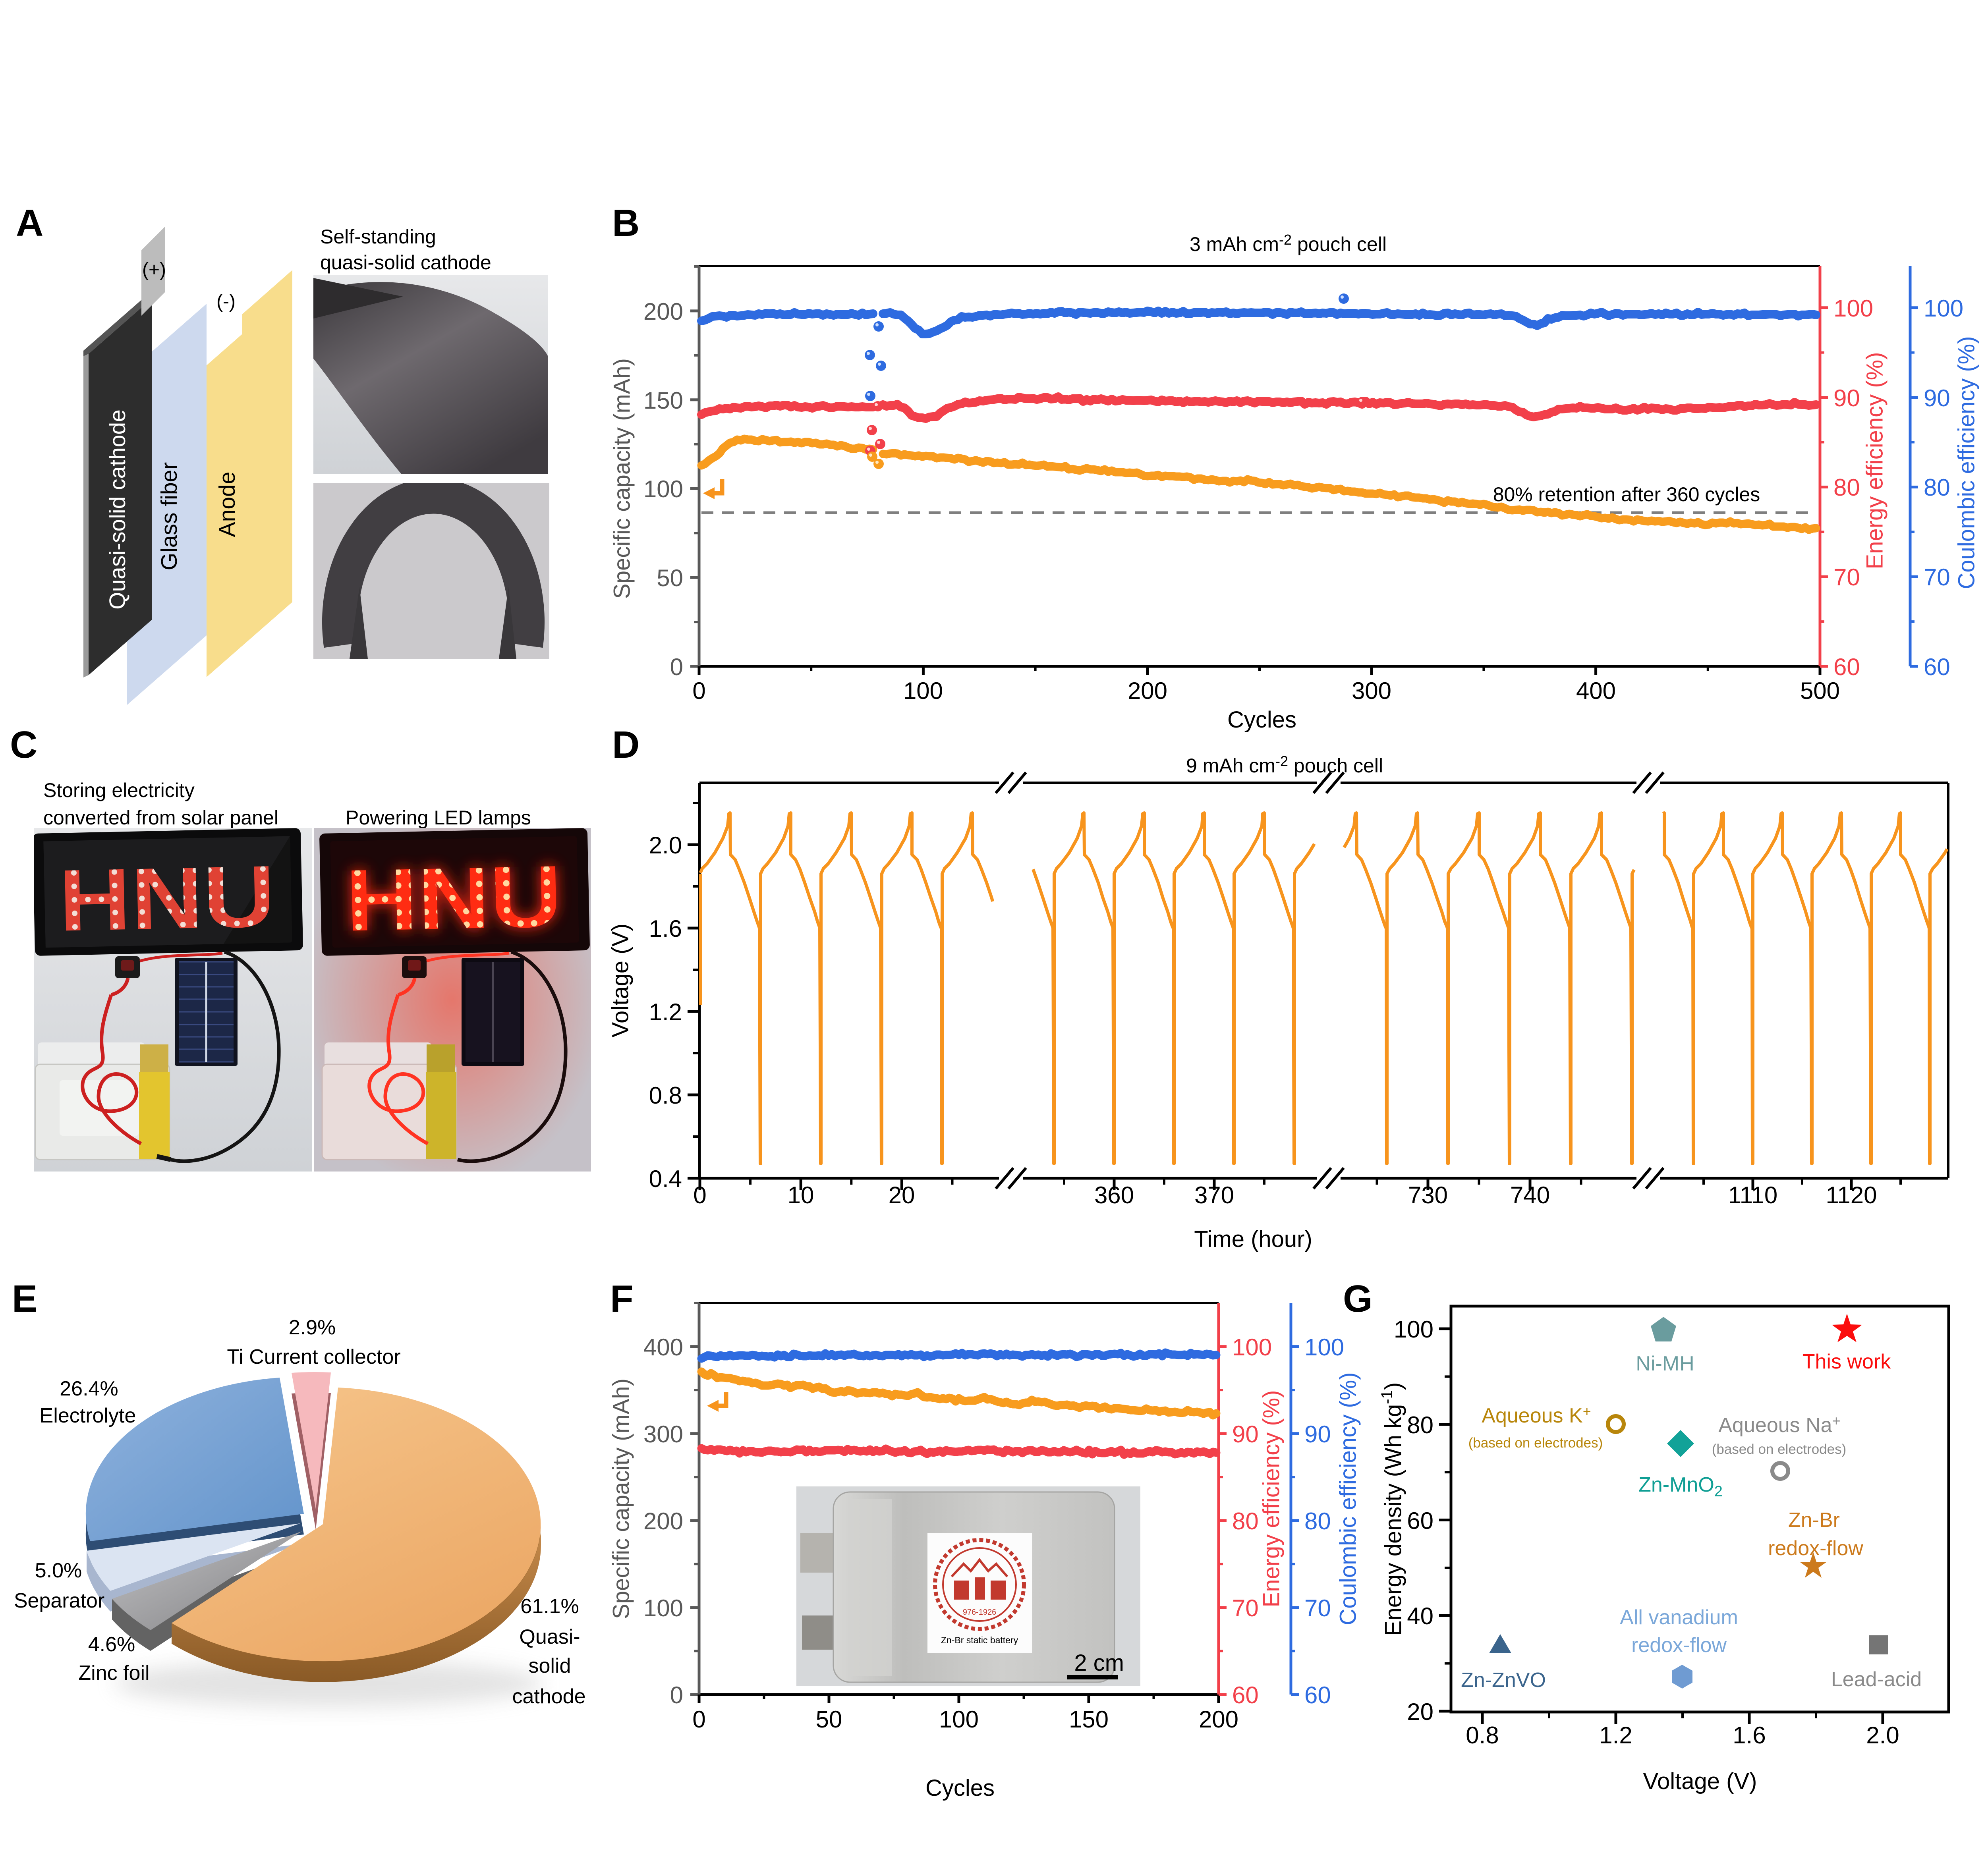 This screenshot has width=1986, height=1876. I want to click on svg-text: 150, so click(663, 400).